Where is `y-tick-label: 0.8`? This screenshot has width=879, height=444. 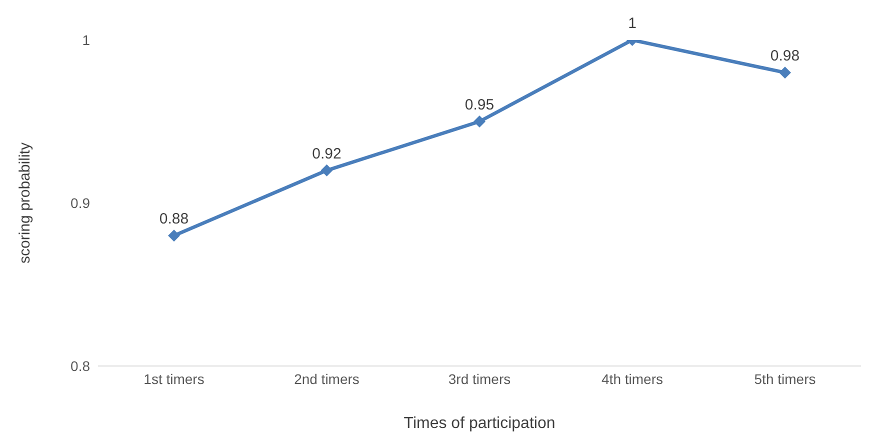 y-tick-label: 0.8 is located at coordinates (80, 366).